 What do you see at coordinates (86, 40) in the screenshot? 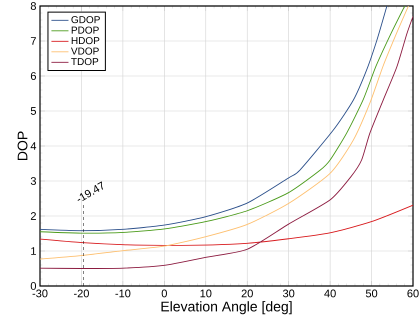
I see `legend-label: HDOP` at bounding box center [86, 40].